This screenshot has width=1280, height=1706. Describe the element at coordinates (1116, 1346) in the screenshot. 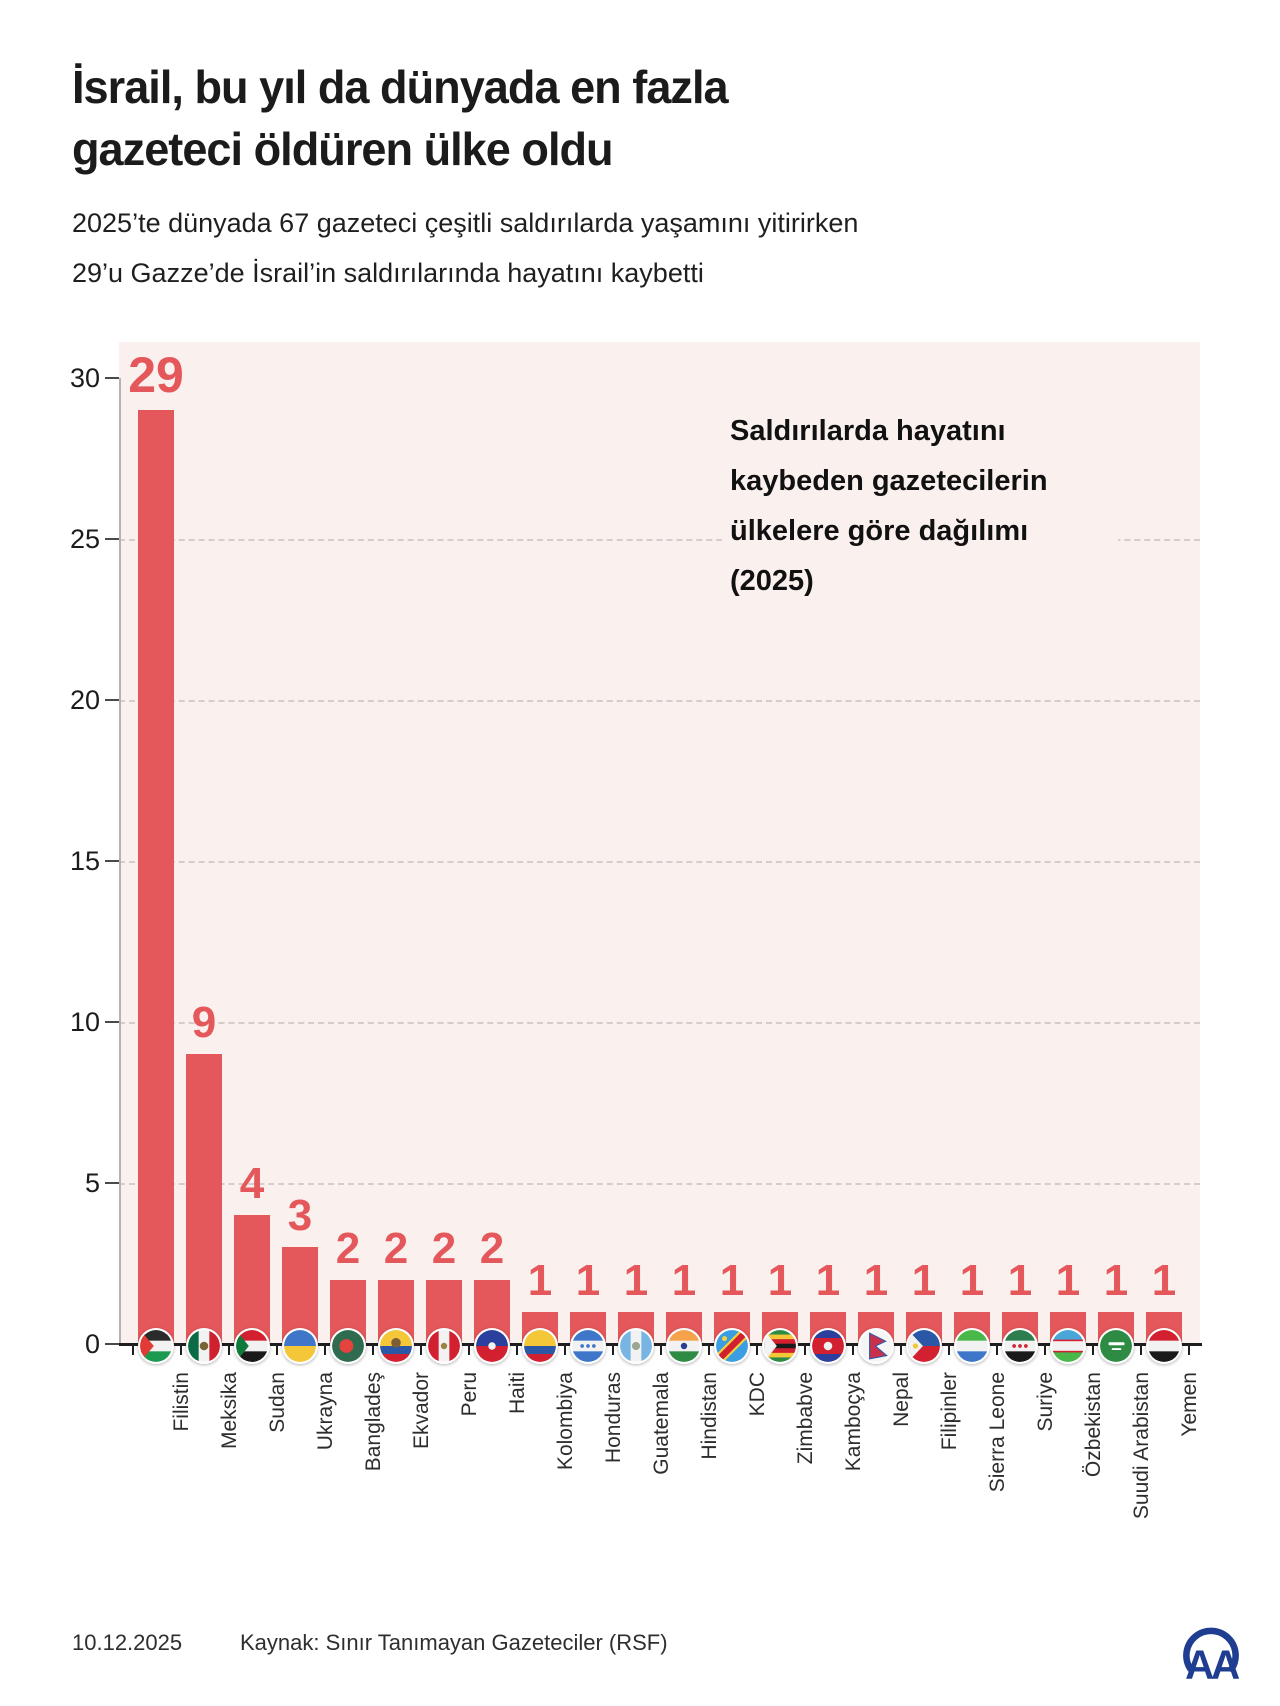

I see `flag-saudi-arabia-icon` at that location.